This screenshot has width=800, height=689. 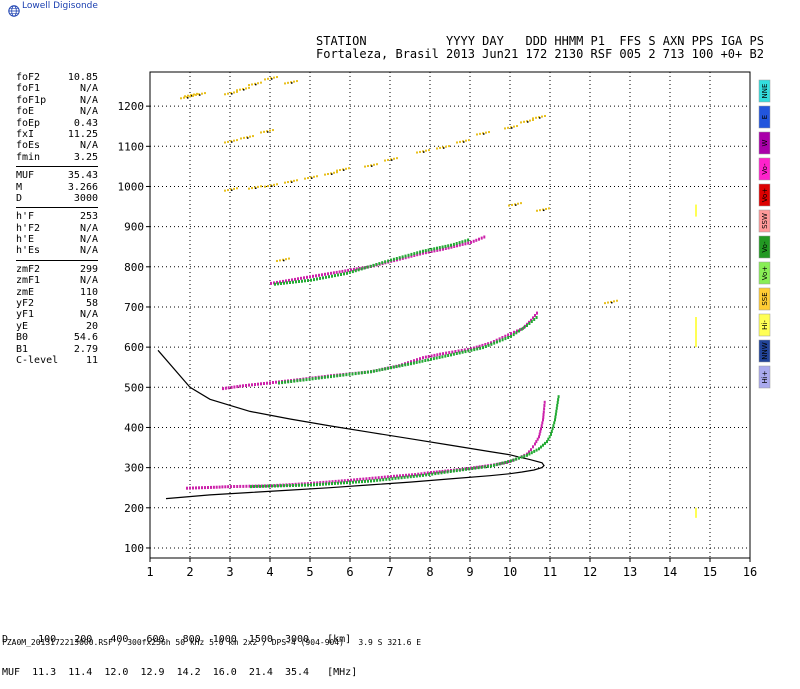 I want to click on param-value: N/A, so click(x=88, y=112).